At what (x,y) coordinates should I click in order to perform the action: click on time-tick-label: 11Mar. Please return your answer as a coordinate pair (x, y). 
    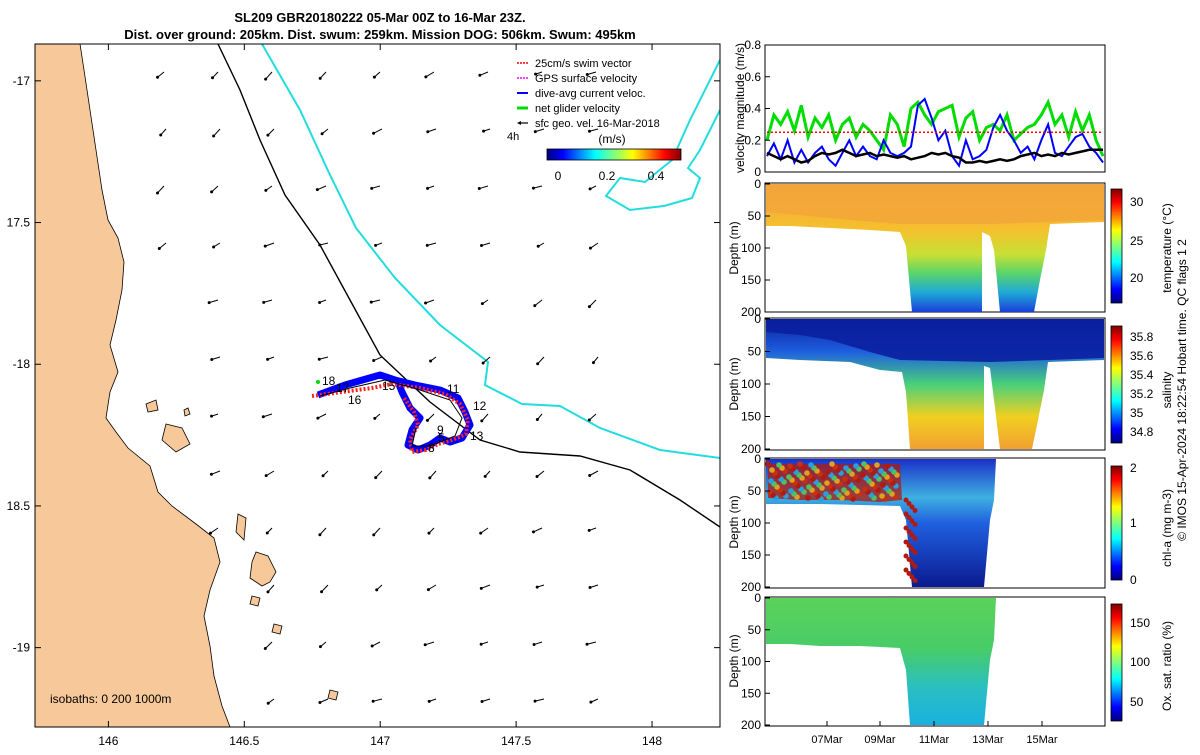
    Looking at the image, I should click on (934, 740).